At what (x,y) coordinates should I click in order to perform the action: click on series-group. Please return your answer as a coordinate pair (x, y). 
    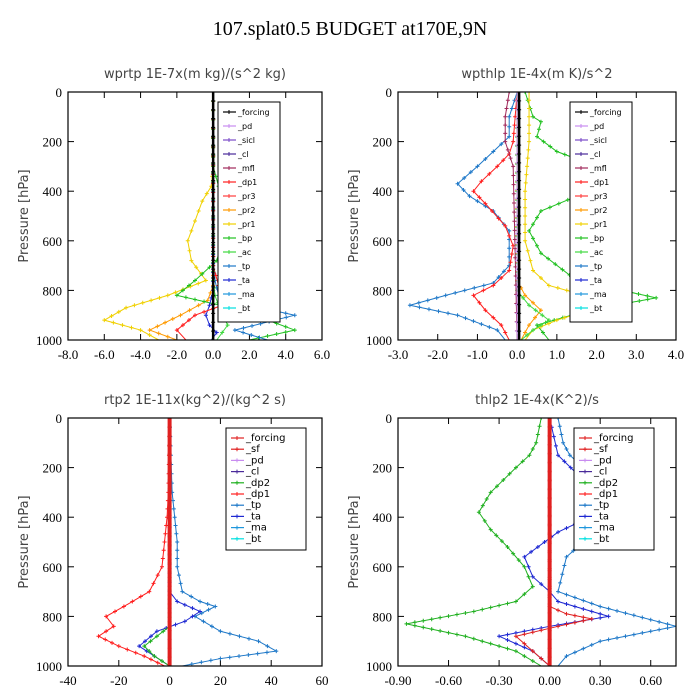
    Looking at the image, I should click on (533, 216).